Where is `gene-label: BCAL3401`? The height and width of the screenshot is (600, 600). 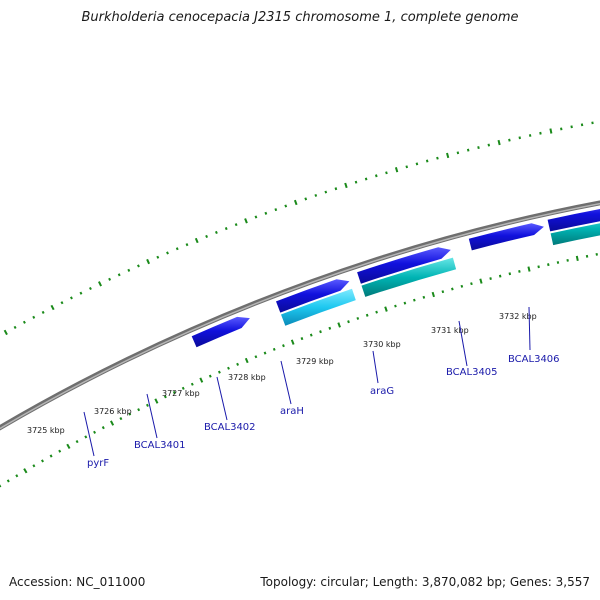
gene-label: BCAL3401 is located at coordinates (160, 445).